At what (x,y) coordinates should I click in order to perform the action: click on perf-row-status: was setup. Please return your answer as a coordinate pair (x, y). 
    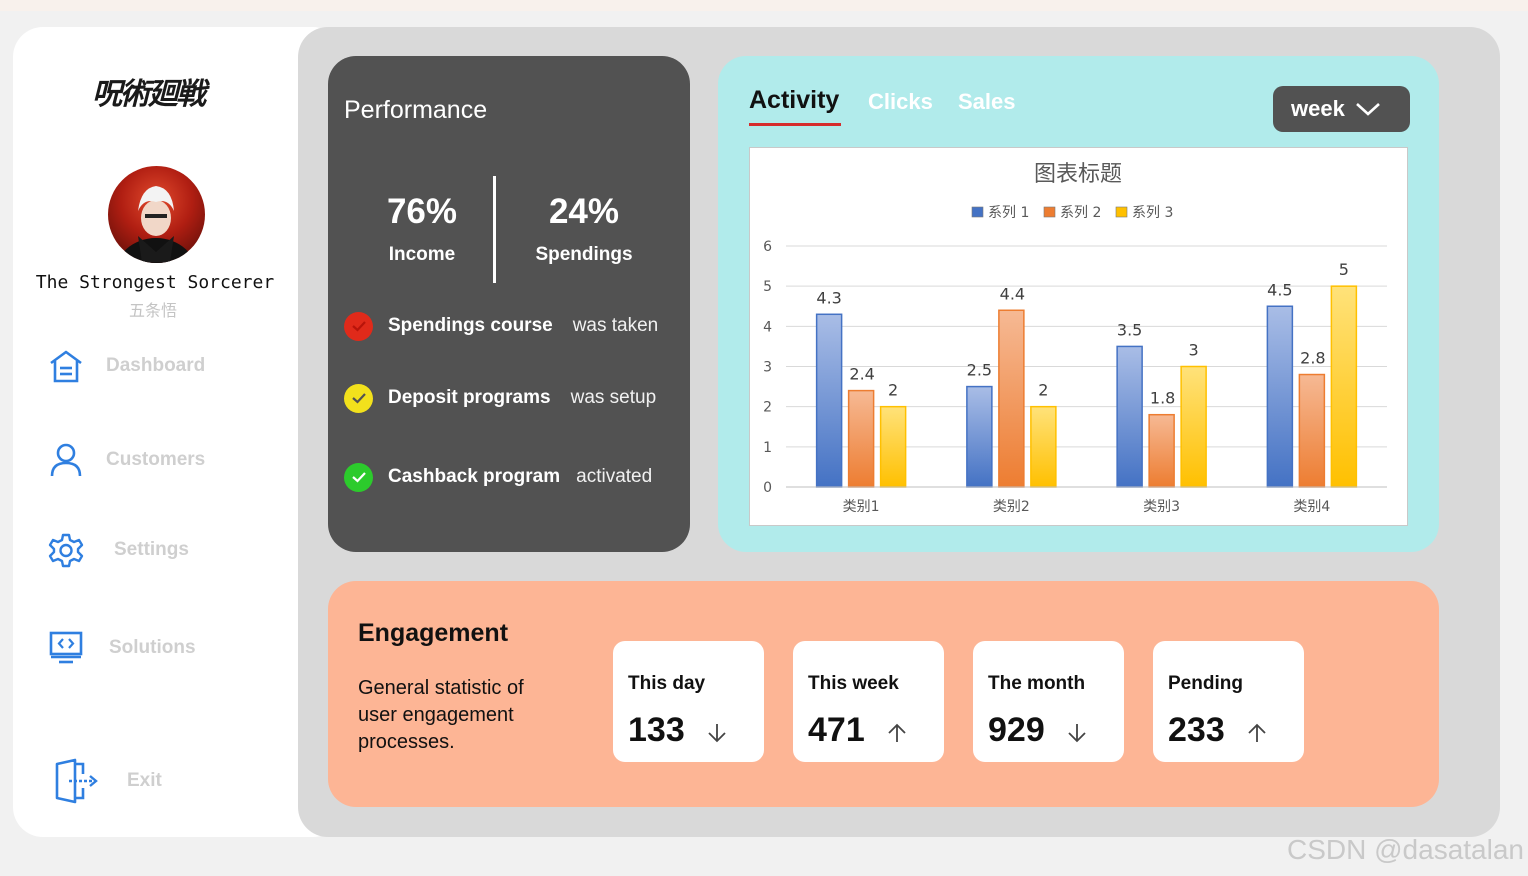
    Looking at the image, I should click on (613, 397).